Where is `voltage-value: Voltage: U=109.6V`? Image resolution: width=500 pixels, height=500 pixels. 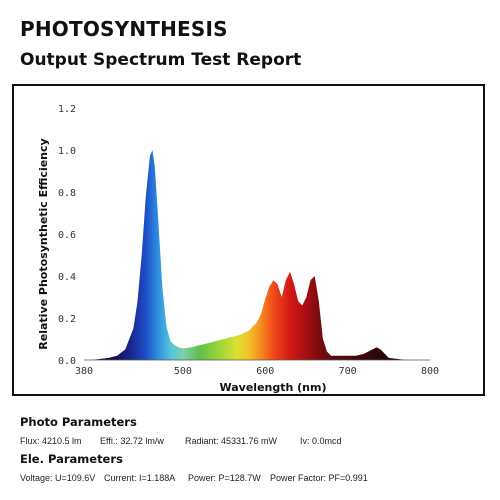 voltage-value: Voltage: U=109.6V is located at coordinates (58, 478).